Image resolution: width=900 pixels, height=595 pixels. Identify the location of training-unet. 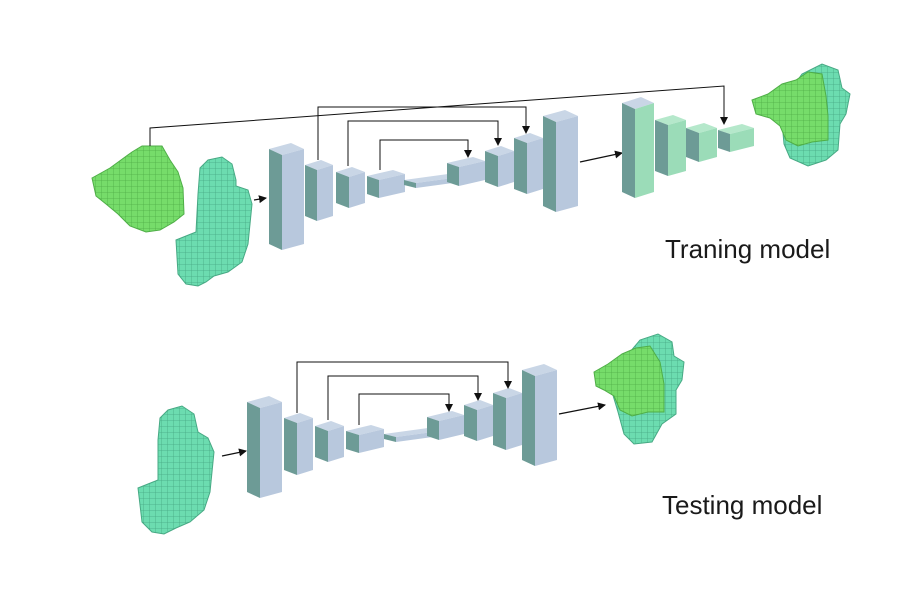
(423, 180).